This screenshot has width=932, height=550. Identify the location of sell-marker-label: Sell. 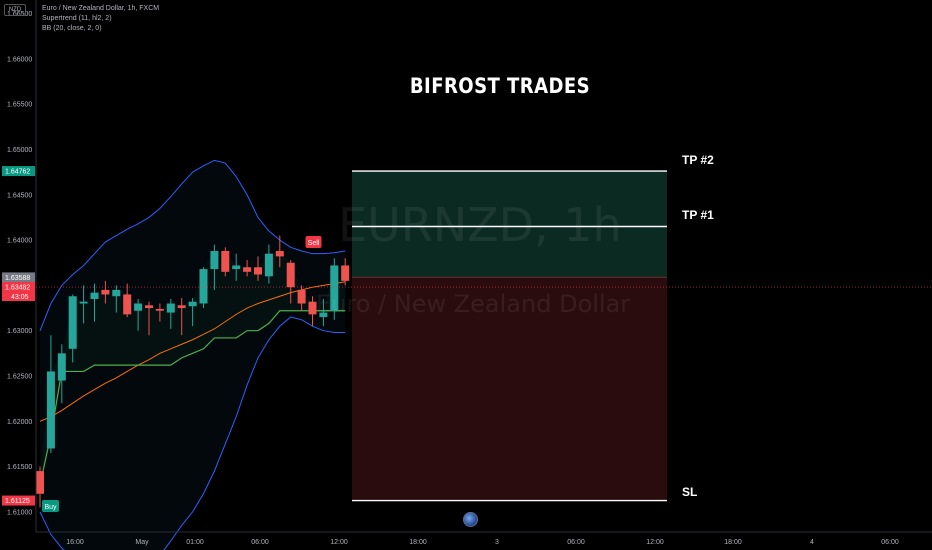
(314, 243).